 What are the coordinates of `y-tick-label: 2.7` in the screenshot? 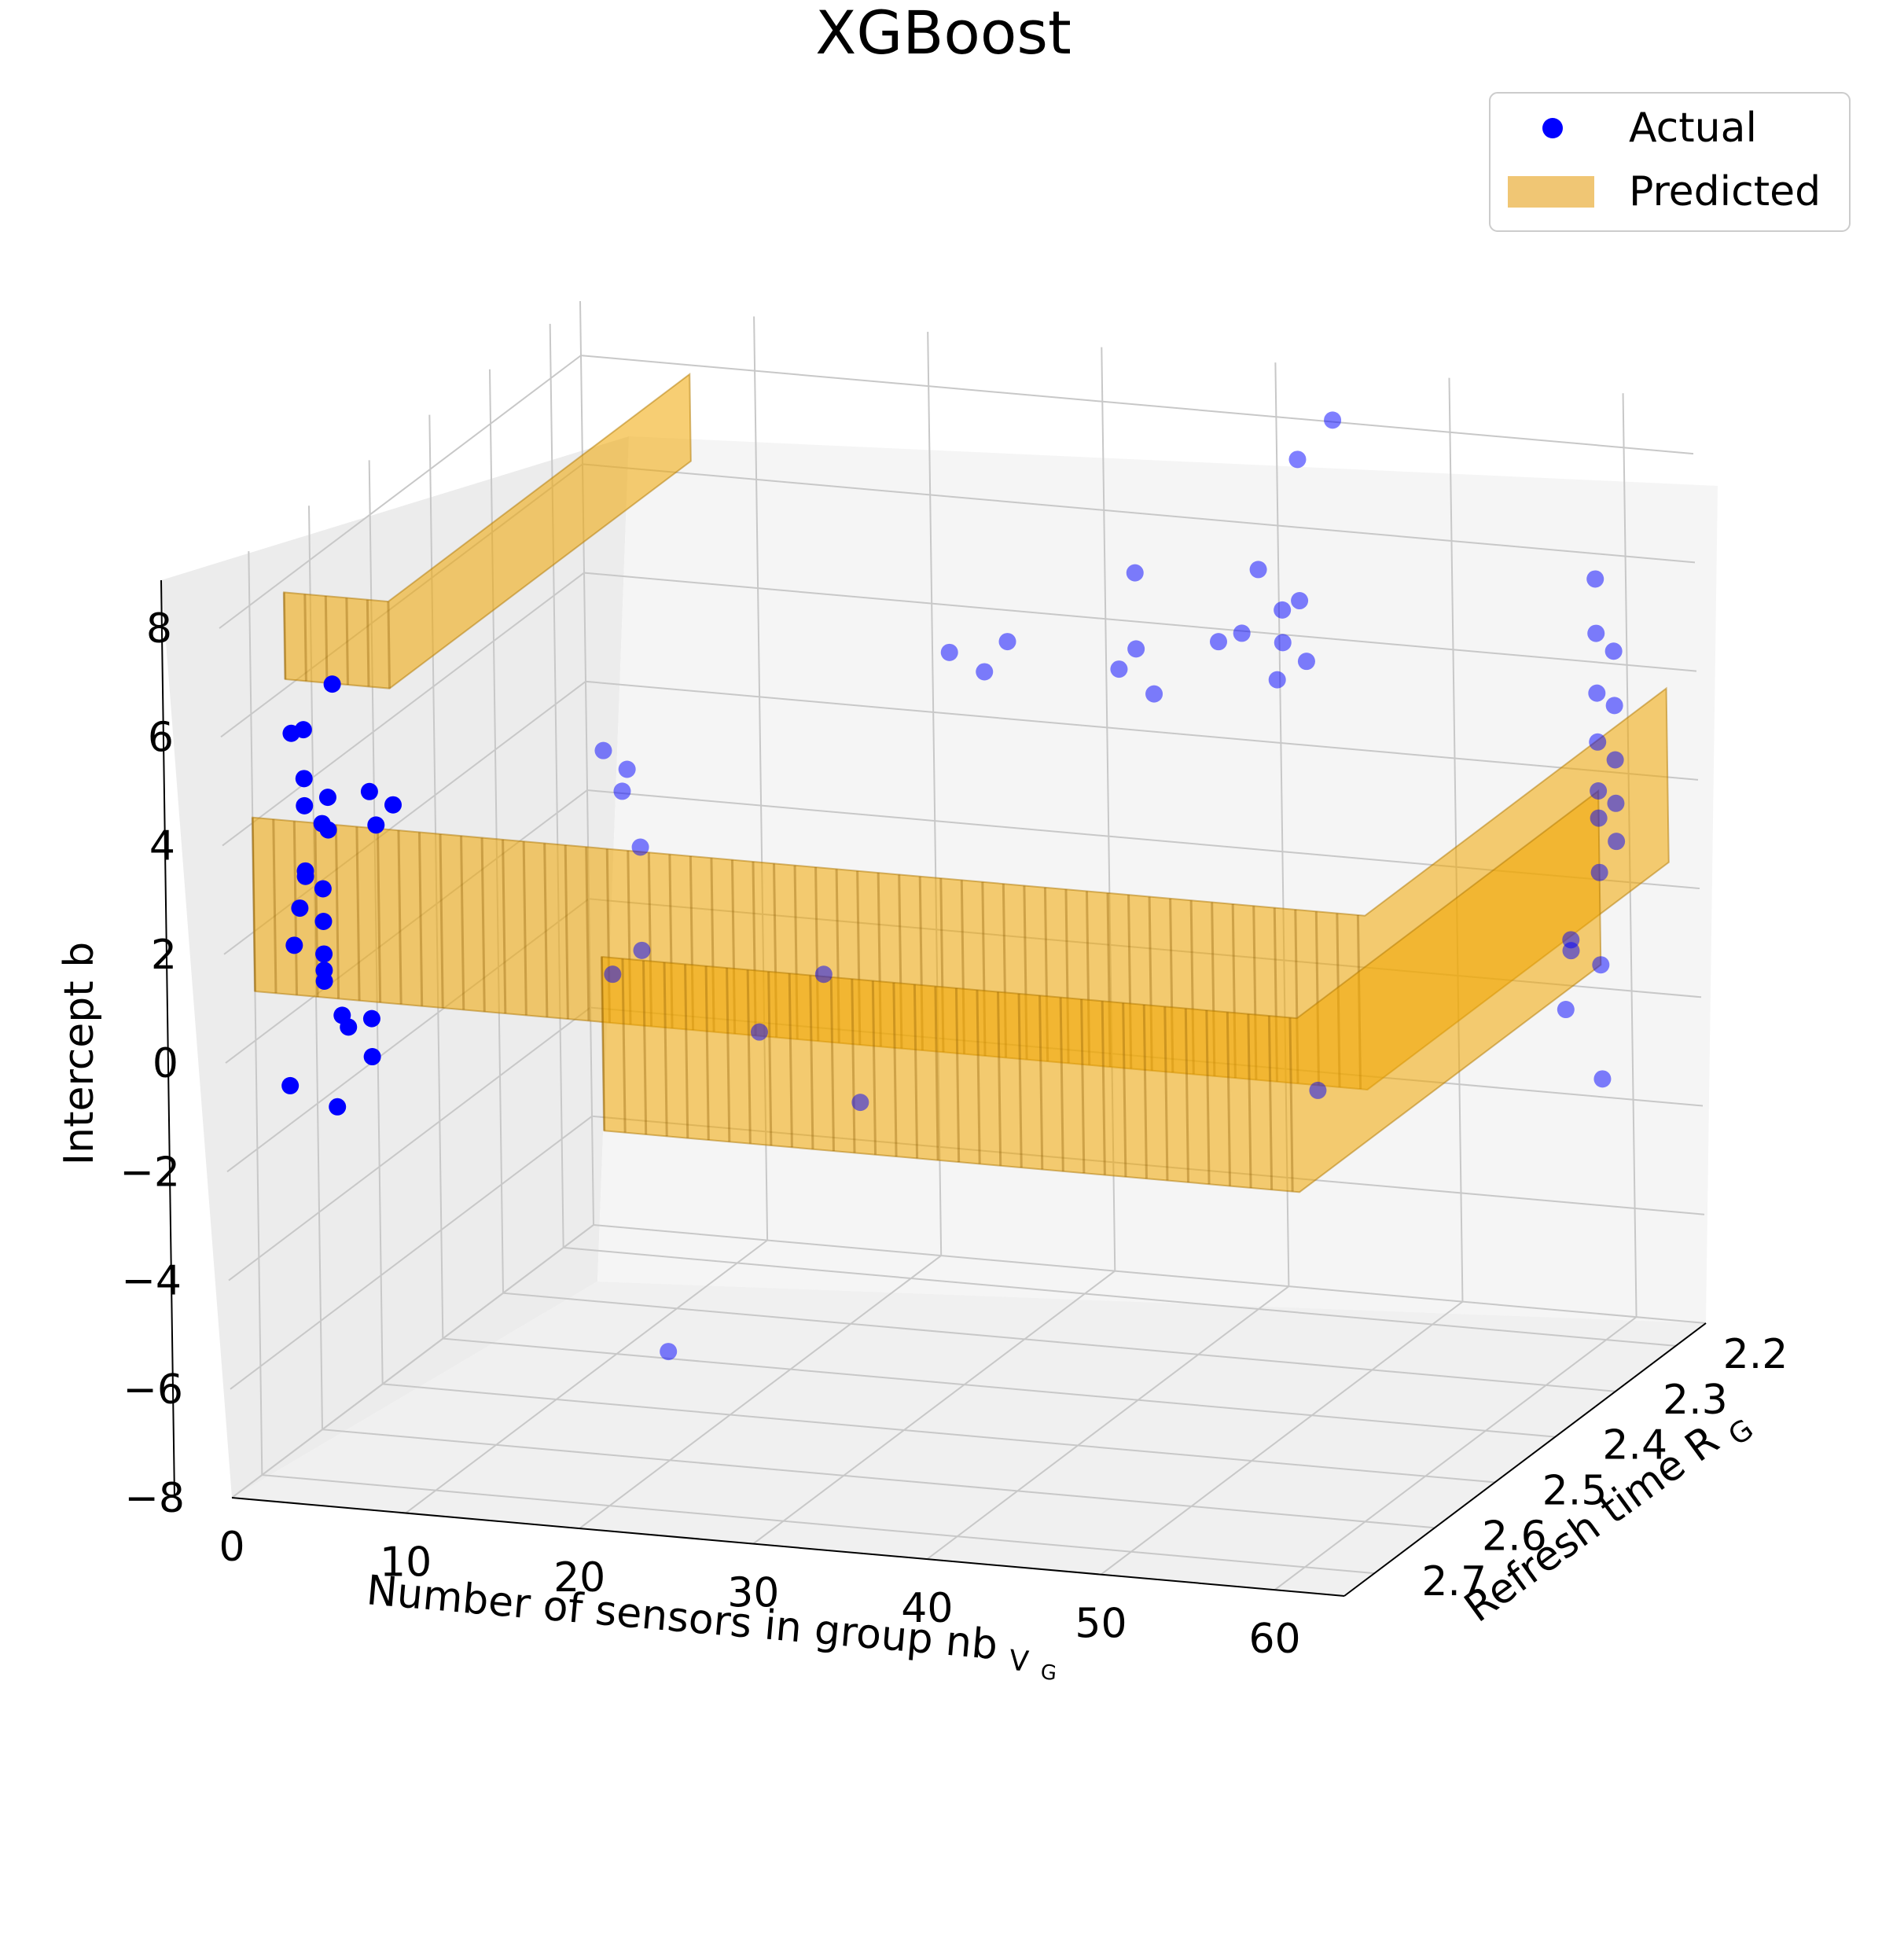 It's located at (1454, 1581).